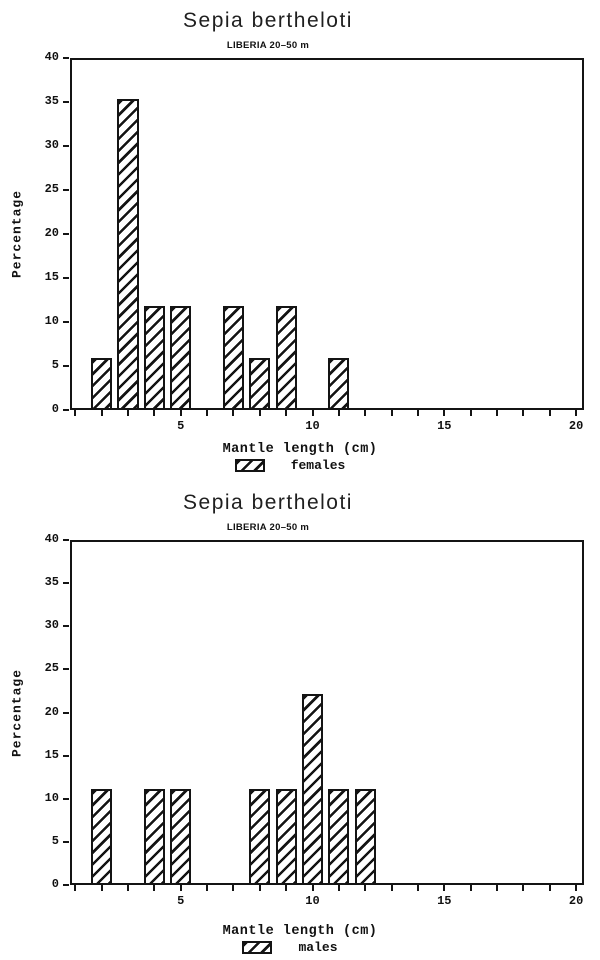  Describe the element at coordinates (51, 145) in the screenshot. I see `y-tick-label: 30` at that location.